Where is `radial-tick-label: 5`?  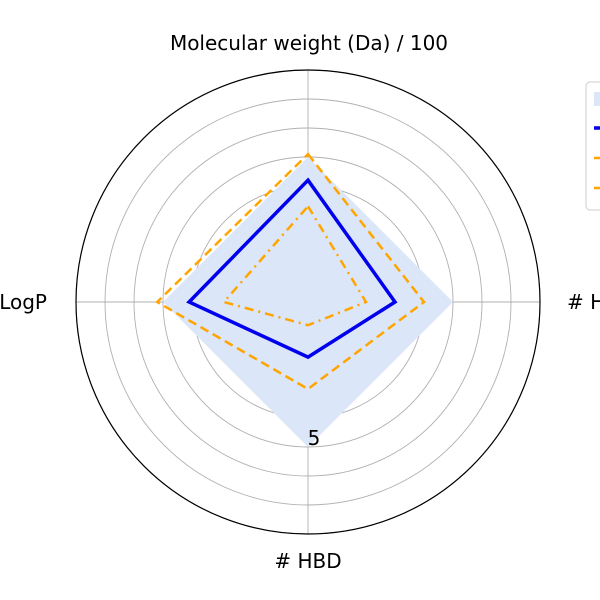 radial-tick-label: 5 is located at coordinates (314, 438).